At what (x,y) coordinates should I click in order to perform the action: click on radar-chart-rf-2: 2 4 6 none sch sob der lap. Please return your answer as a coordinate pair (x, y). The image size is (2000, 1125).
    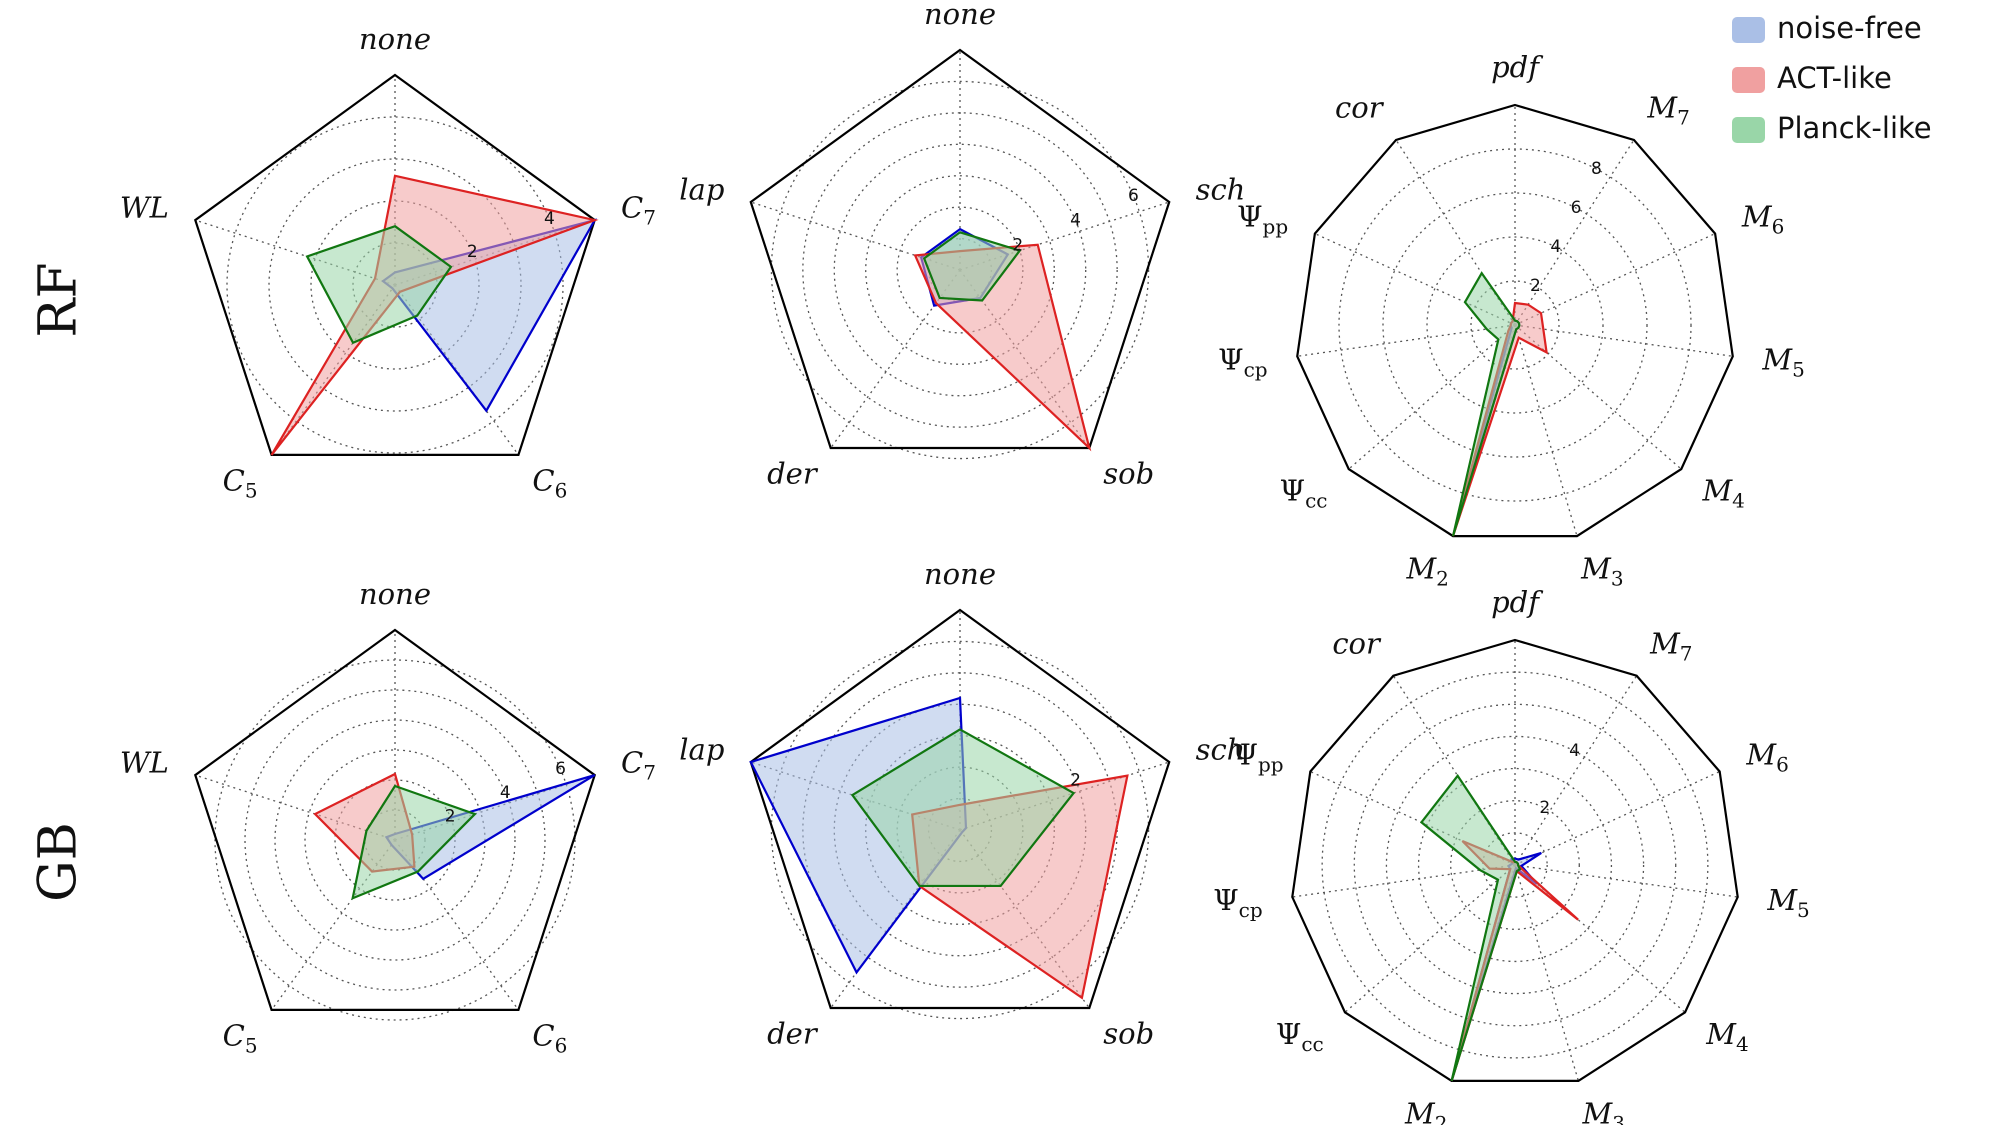
    Looking at the image, I should click on (962, 245).